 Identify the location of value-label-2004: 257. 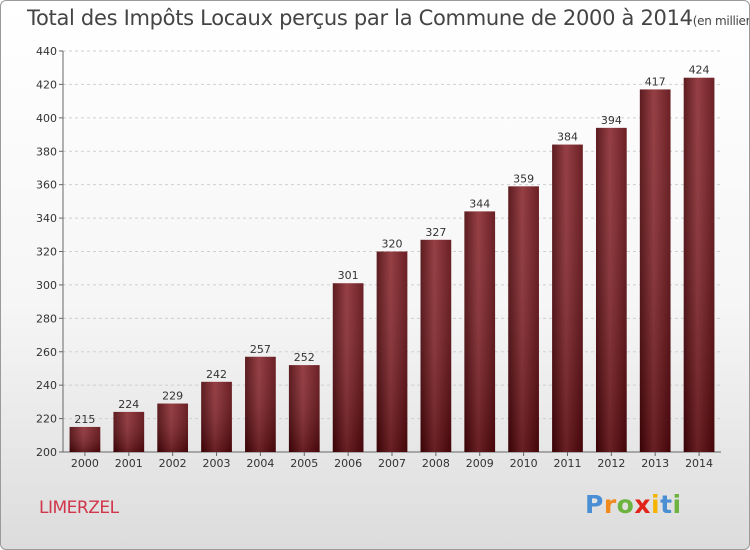
(260, 349).